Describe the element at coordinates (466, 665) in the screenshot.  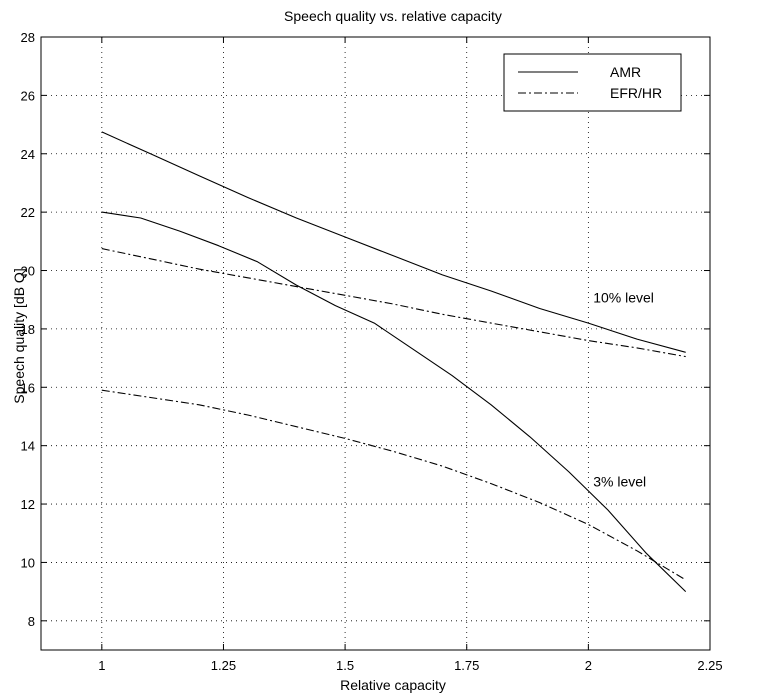
I see `x-tick-label: 1.75` at that location.